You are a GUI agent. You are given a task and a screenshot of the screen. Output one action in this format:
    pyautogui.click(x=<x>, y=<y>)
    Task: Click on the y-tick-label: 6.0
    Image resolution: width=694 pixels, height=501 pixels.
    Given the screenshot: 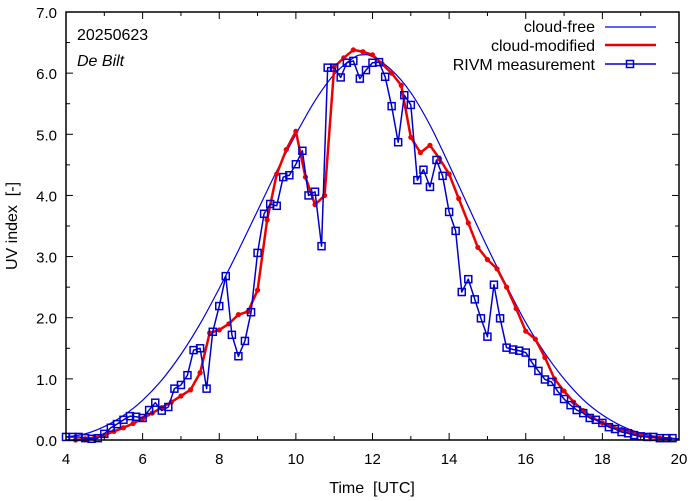 What is the action you would take?
    pyautogui.click(x=46, y=74)
    